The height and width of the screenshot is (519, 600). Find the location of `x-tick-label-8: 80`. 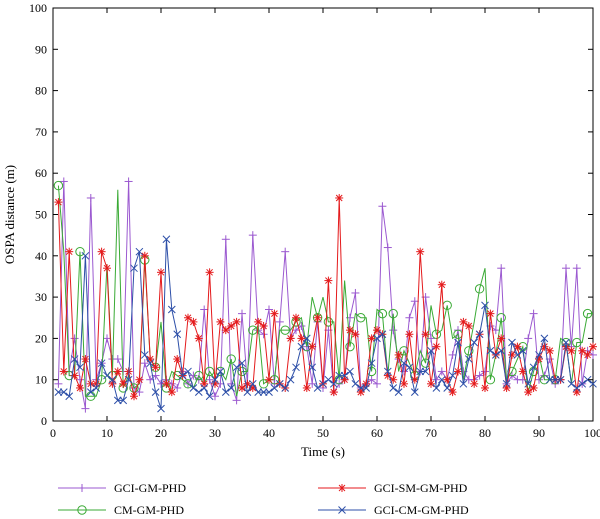

x-tick-label-8: 80 is located at coordinates (485, 433).